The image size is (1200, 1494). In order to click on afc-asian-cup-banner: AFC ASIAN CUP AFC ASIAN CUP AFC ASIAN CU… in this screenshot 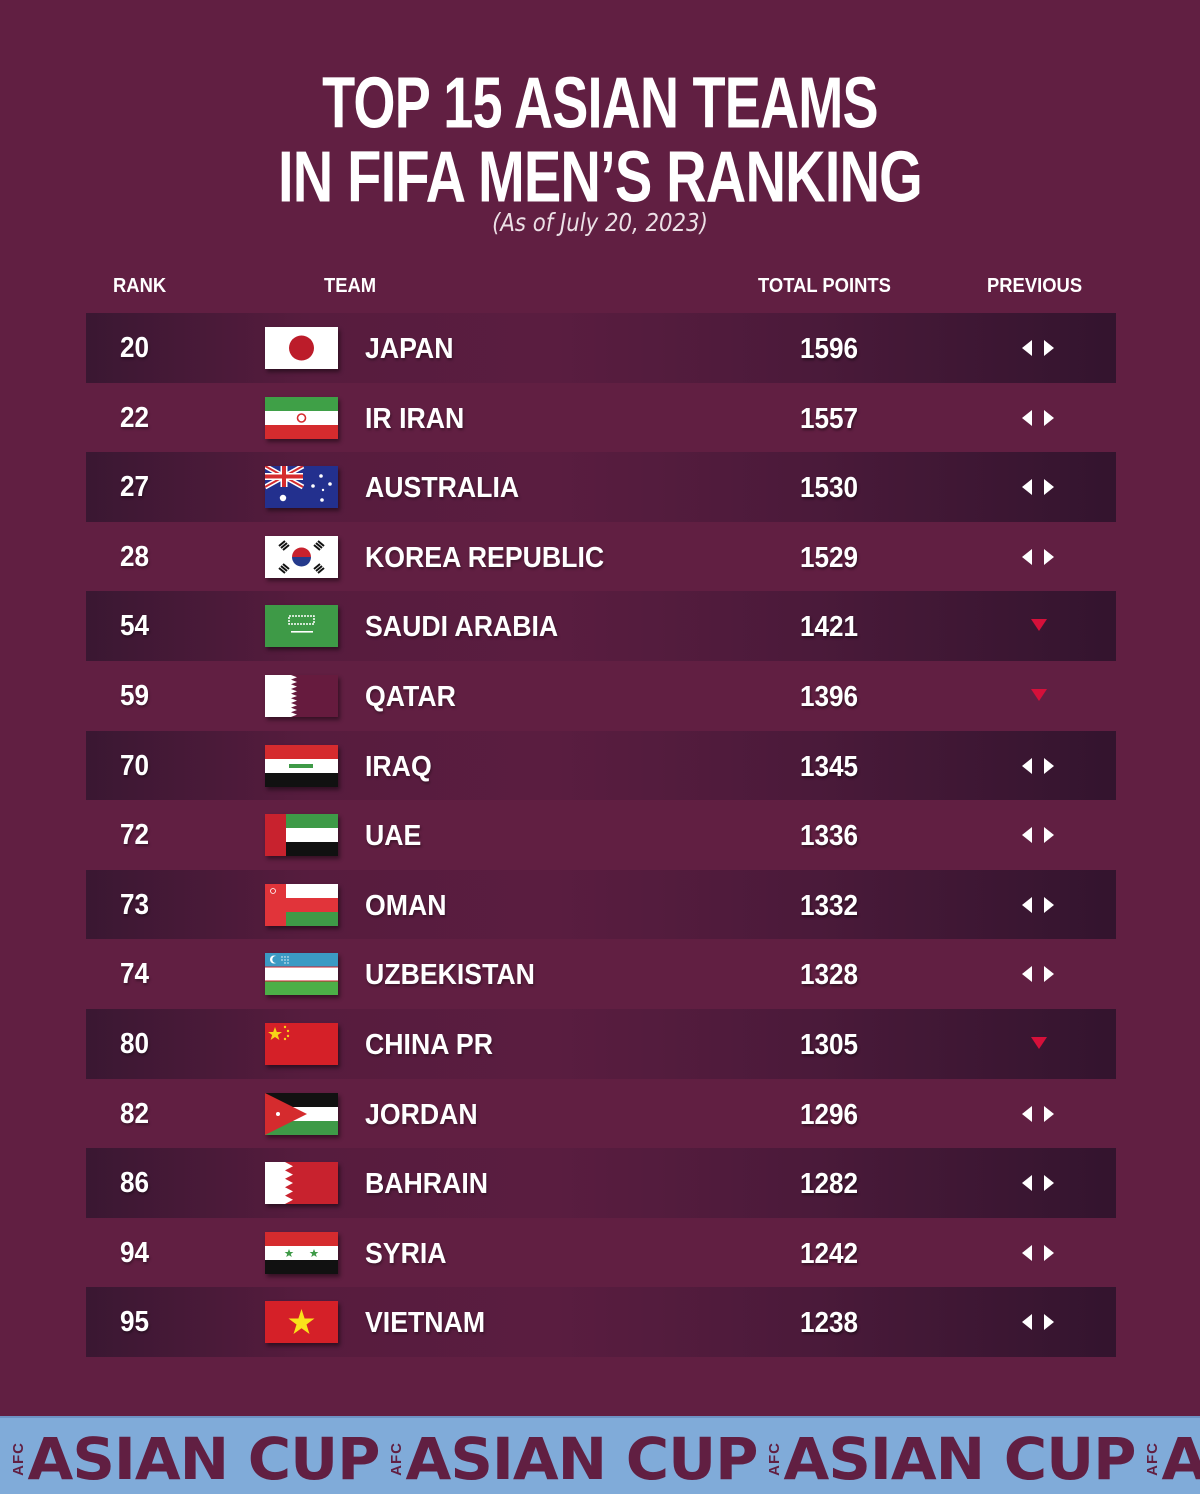, I will do `click(600, 1455)`.